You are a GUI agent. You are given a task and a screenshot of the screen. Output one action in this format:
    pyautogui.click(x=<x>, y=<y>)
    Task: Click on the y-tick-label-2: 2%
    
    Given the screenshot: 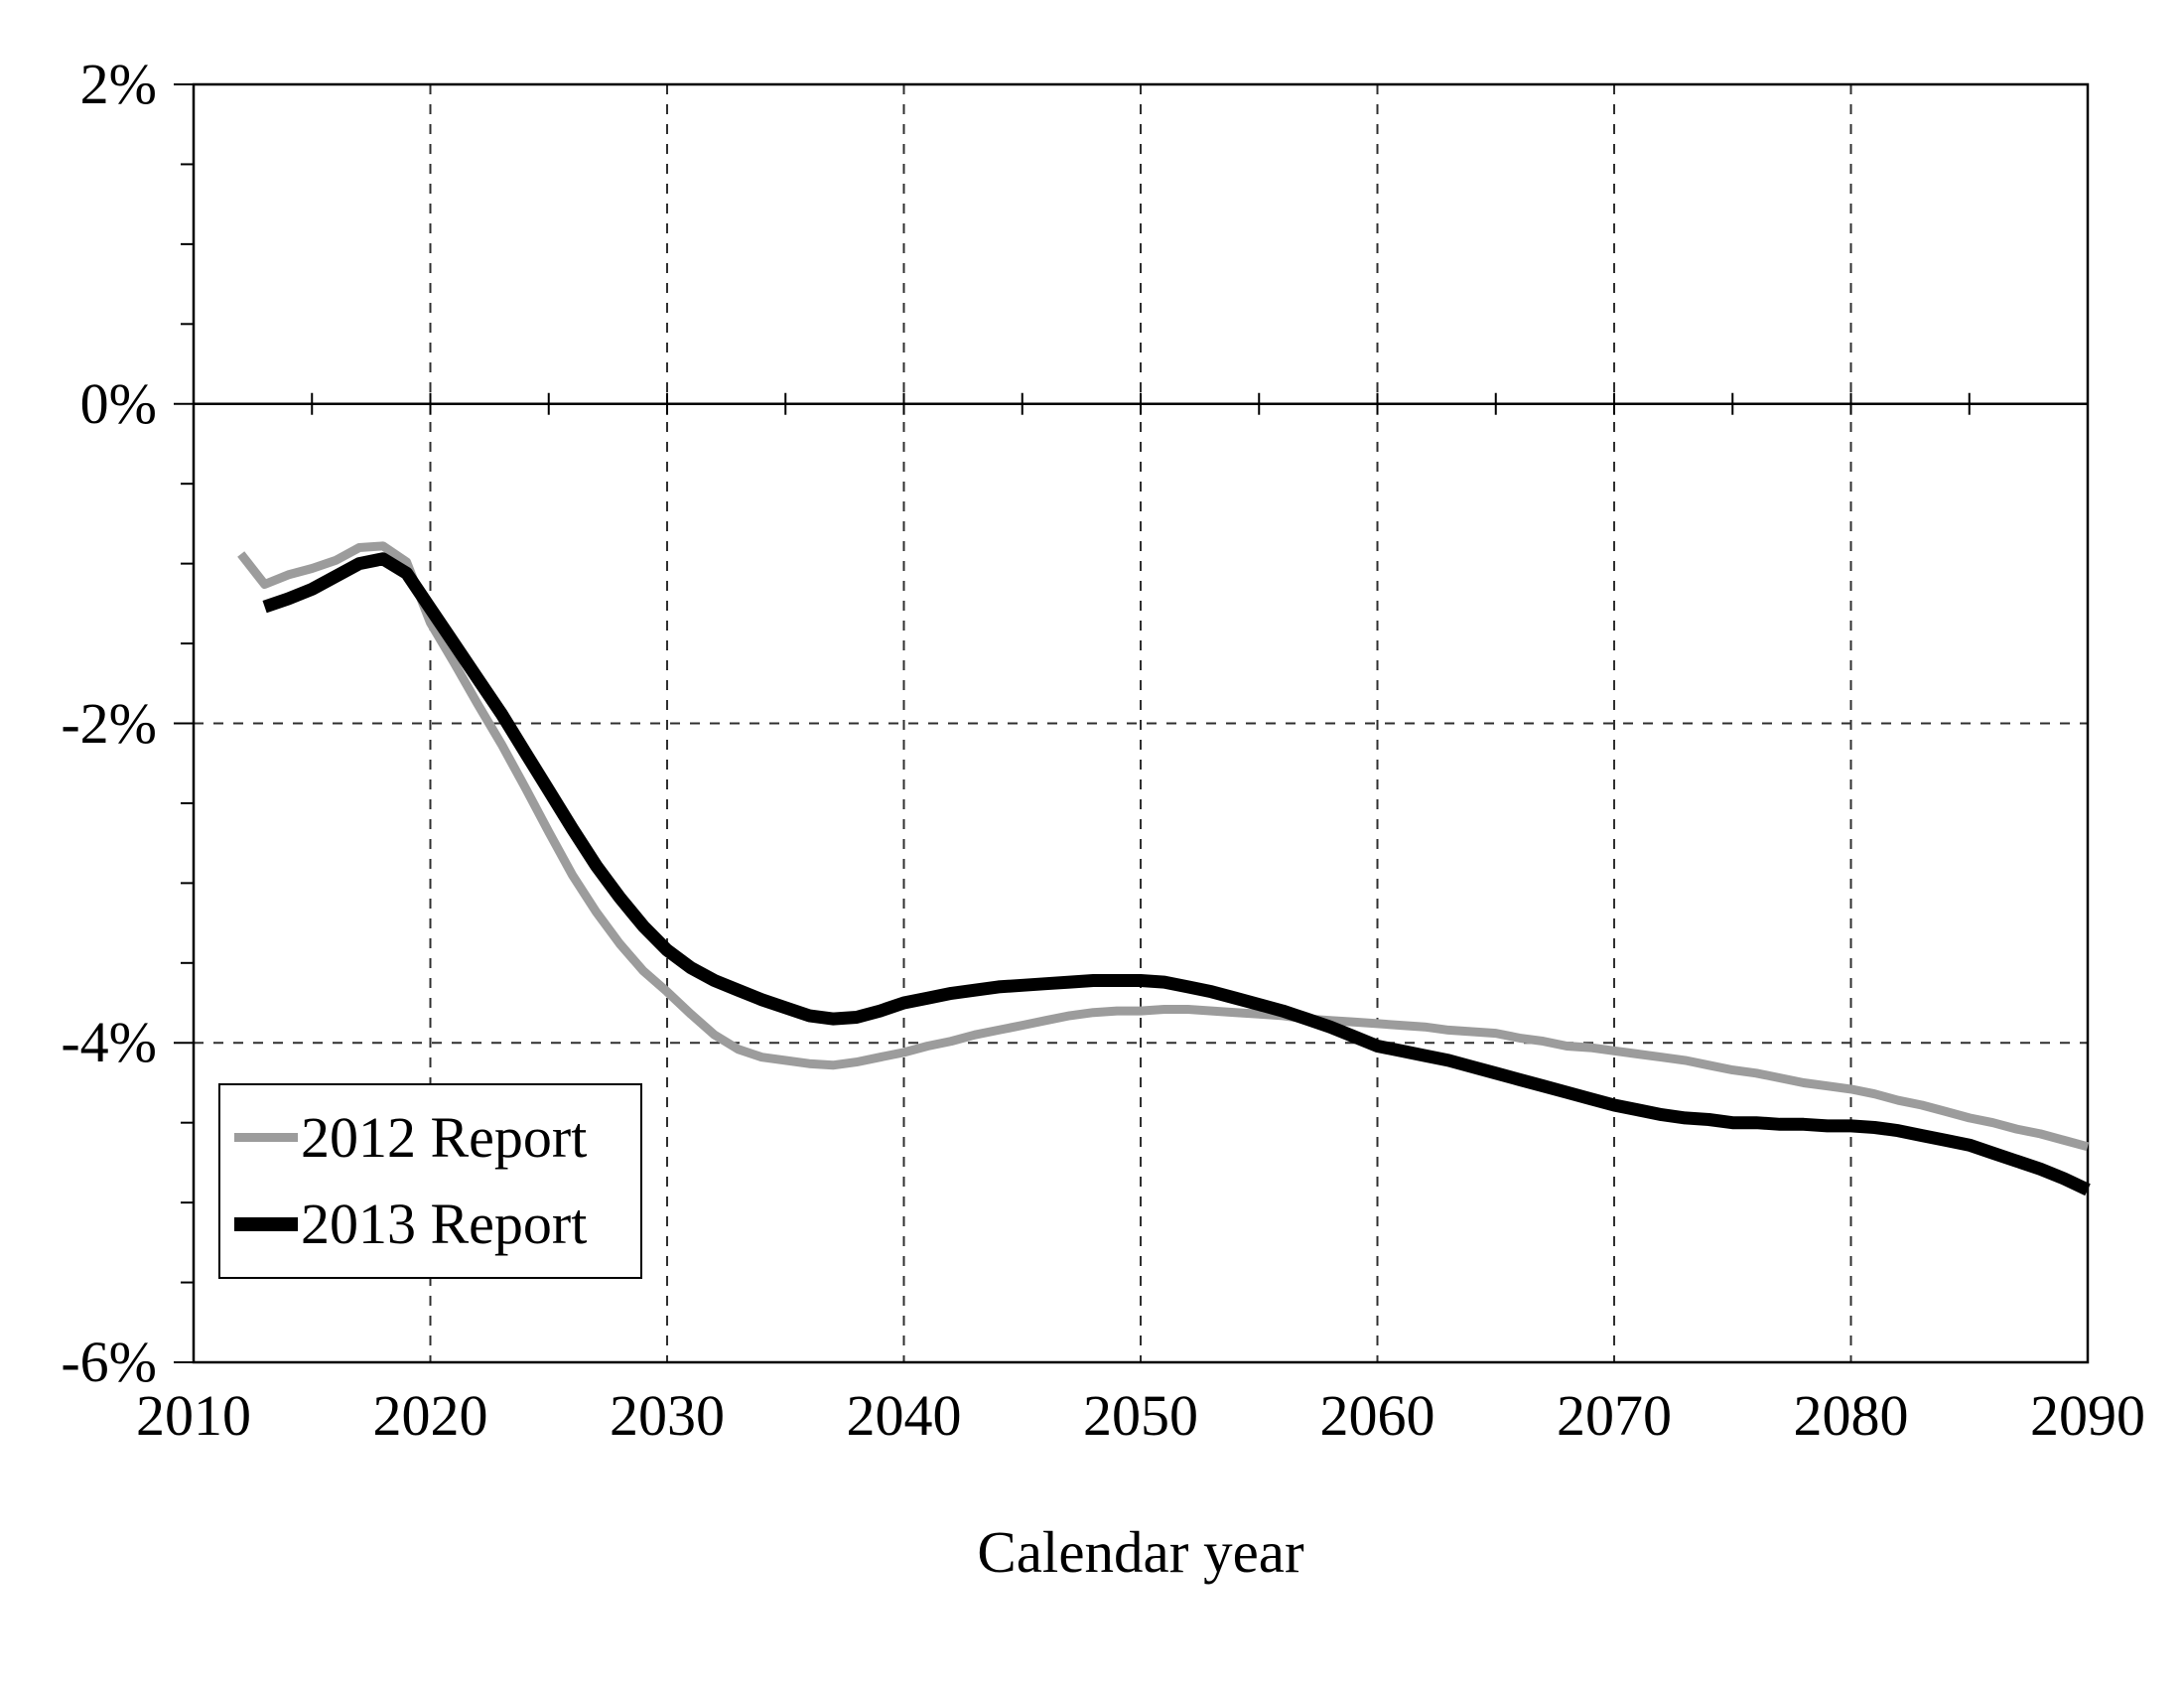 What is the action you would take?
    pyautogui.click(x=118, y=84)
    